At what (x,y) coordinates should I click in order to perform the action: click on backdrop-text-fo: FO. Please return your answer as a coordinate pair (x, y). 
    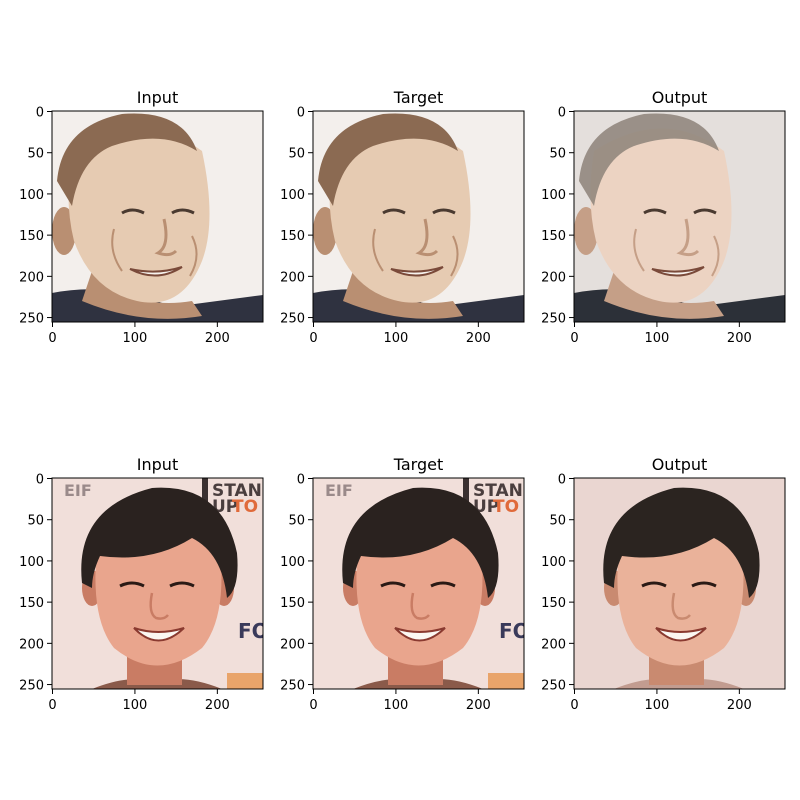
    Looking at the image, I should click on (253, 631).